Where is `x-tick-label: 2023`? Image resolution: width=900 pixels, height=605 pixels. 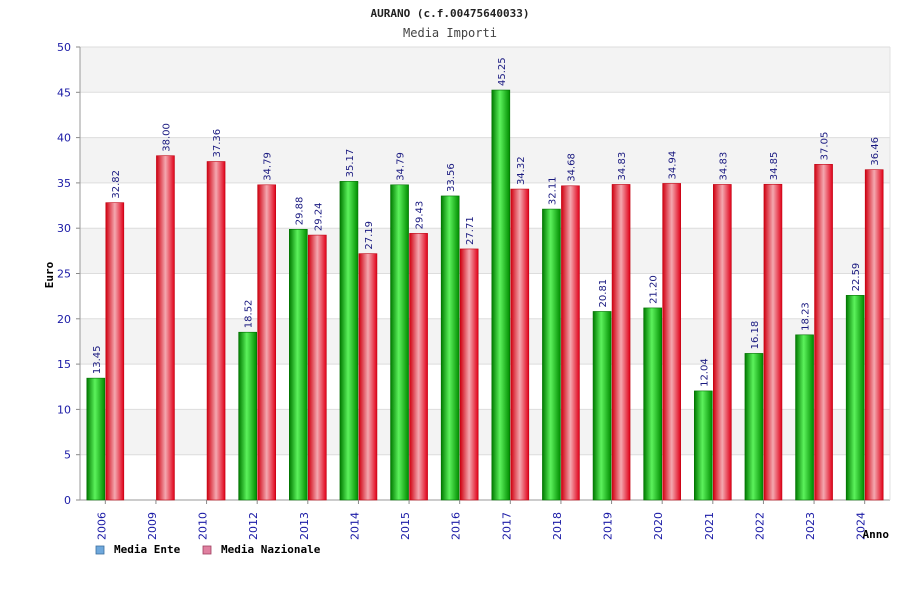 x-tick-label: 2023 is located at coordinates (810, 526).